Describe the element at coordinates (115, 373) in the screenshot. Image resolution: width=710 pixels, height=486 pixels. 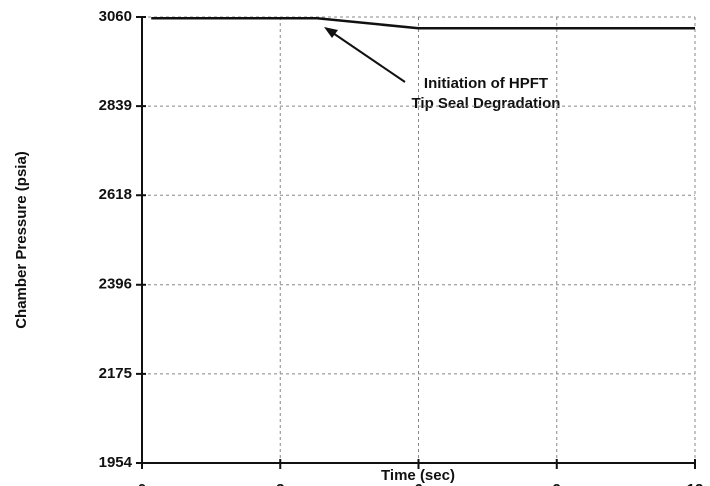
I see `y-tick-label: 2175` at that location.